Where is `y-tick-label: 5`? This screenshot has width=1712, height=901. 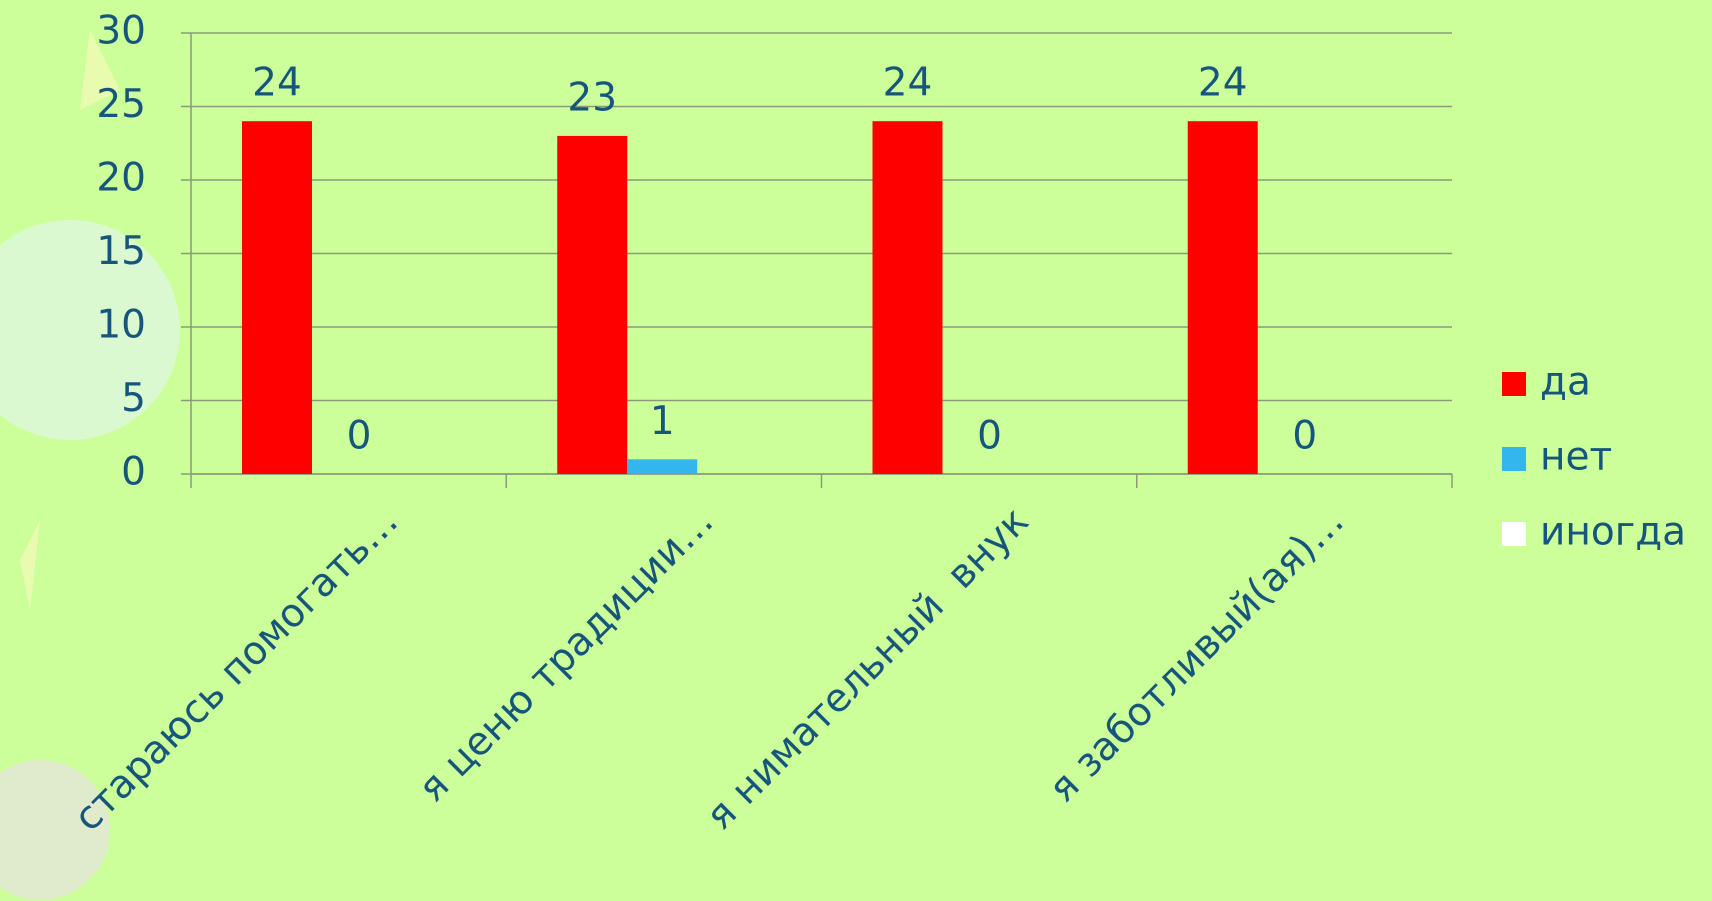
y-tick-label: 5 is located at coordinates (133, 398).